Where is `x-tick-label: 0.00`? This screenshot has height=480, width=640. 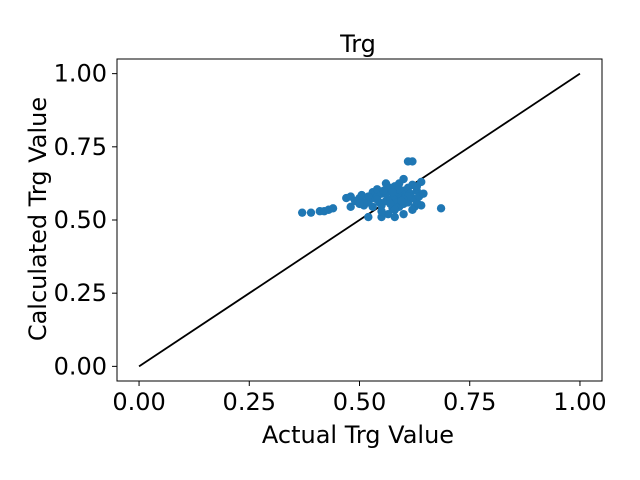 x-tick-label: 0.00 is located at coordinates (138, 402).